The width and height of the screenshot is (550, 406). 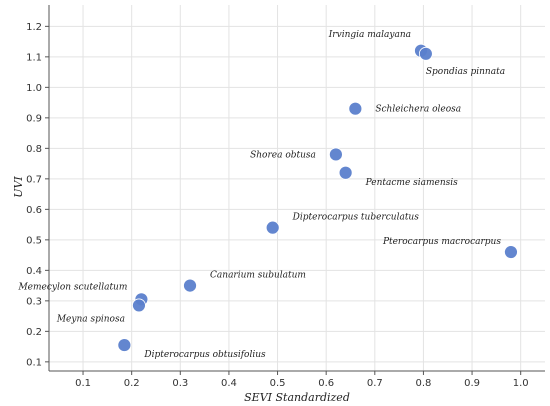 I want to click on x-tick-label: 0.7, so click(x=375, y=383).